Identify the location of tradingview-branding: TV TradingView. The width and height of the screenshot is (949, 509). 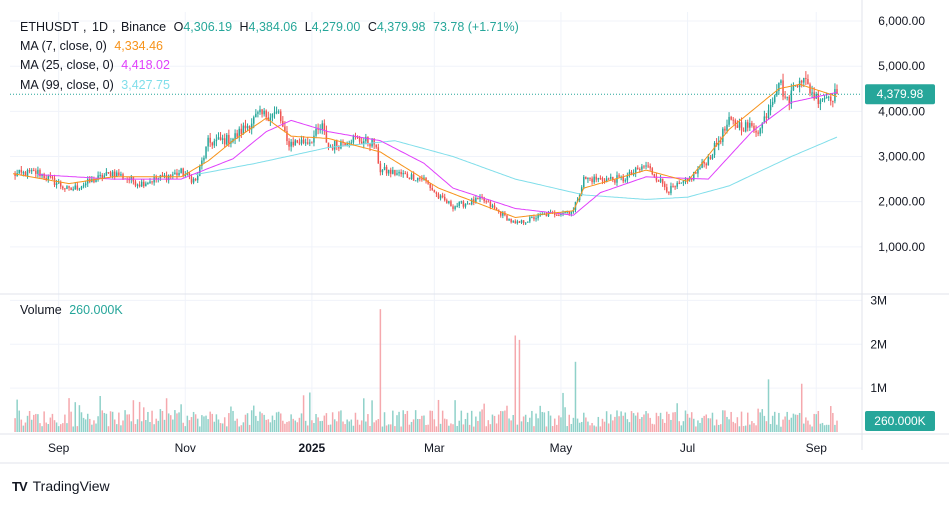
(61, 486).